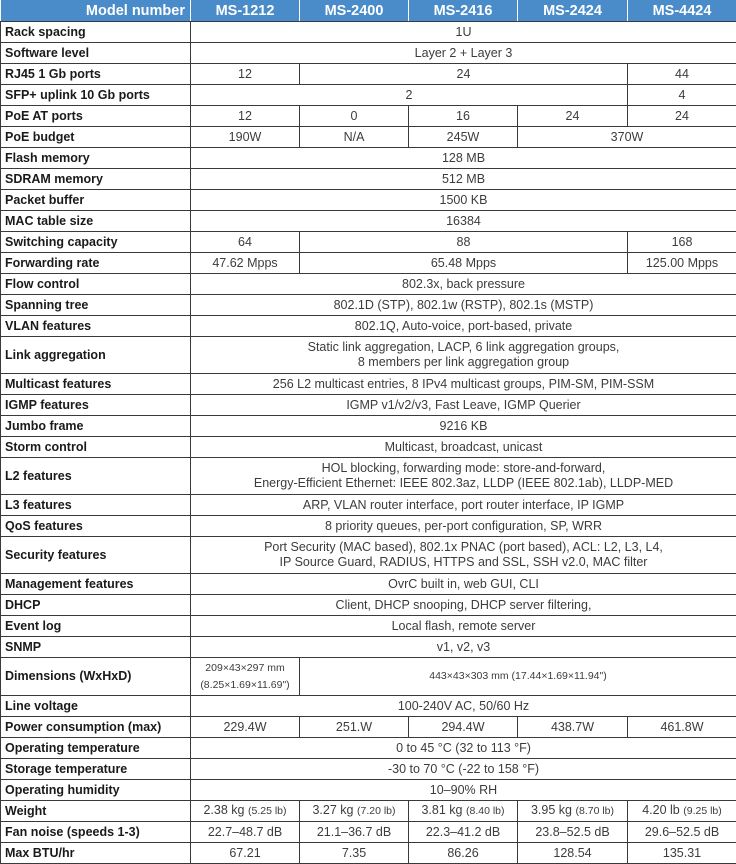  I want to click on cell-text: 4.20 lb, so click(661, 810).